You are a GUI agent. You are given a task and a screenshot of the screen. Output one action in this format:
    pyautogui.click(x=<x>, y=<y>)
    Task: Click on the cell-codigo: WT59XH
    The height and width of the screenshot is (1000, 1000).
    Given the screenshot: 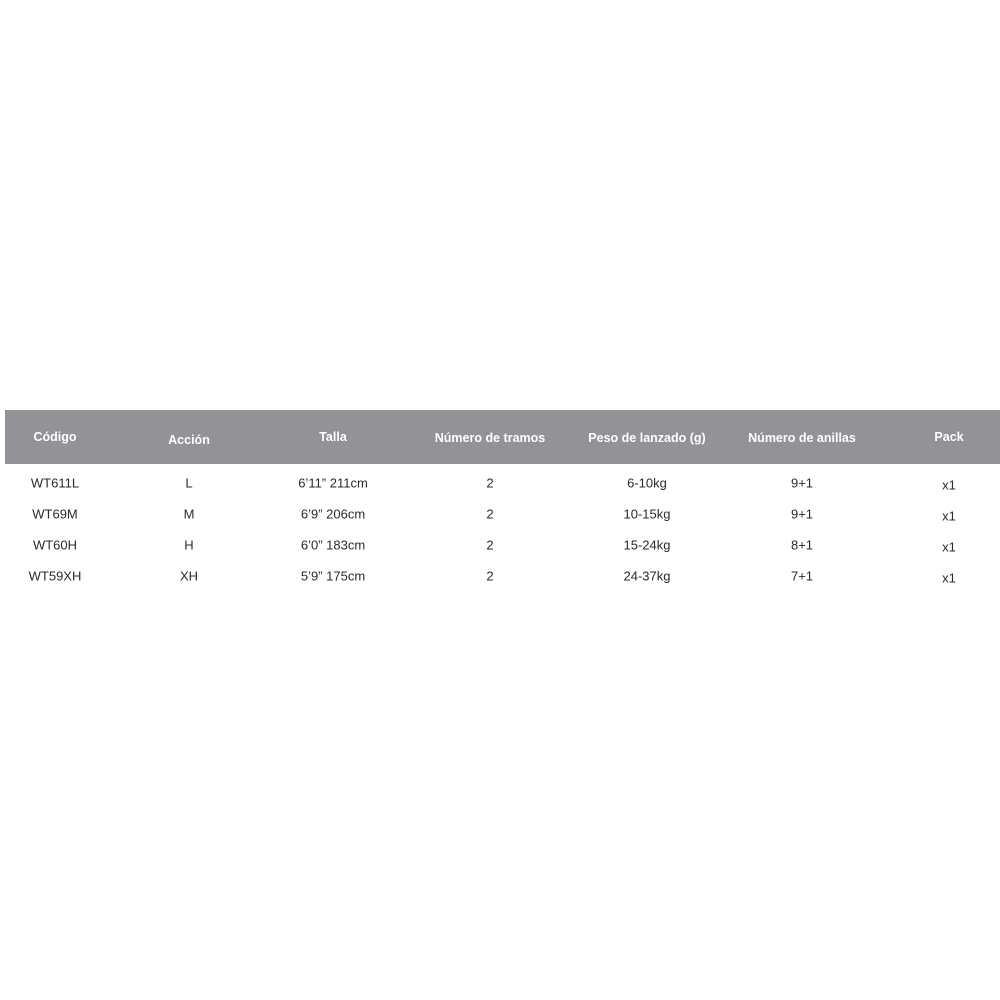 What is the action you would take?
    pyautogui.click(x=55, y=576)
    